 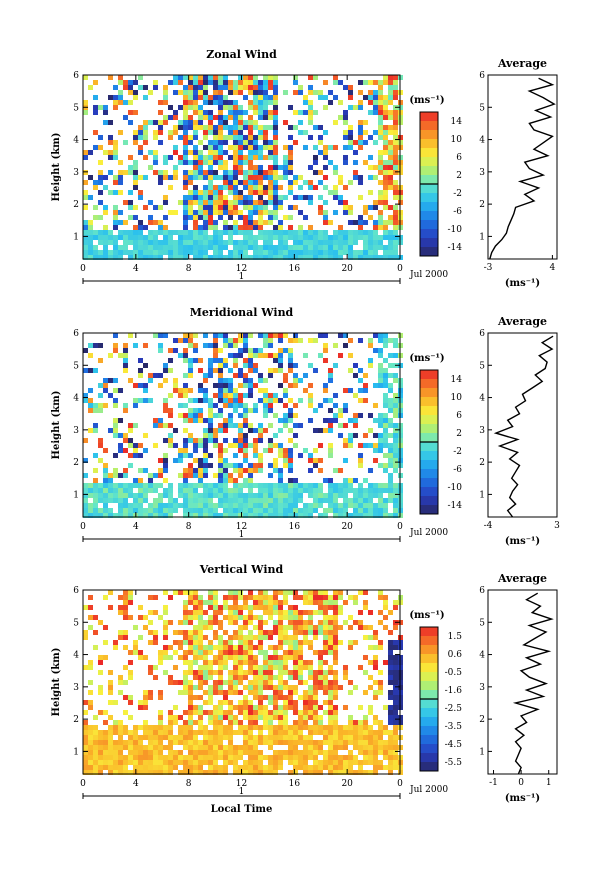 What do you see at coordinates (549, 783) in the screenshot?
I see `average-x-tick-label: 1` at bounding box center [549, 783].